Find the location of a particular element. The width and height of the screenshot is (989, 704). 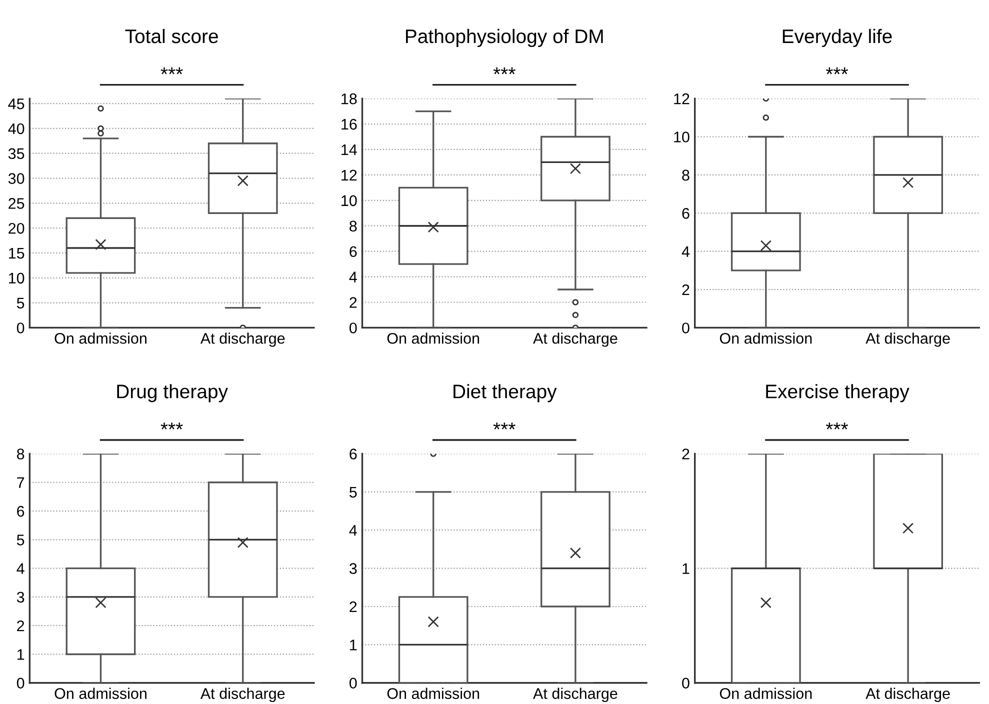

chart-title: Everyday life is located at coordinates (837, 38).